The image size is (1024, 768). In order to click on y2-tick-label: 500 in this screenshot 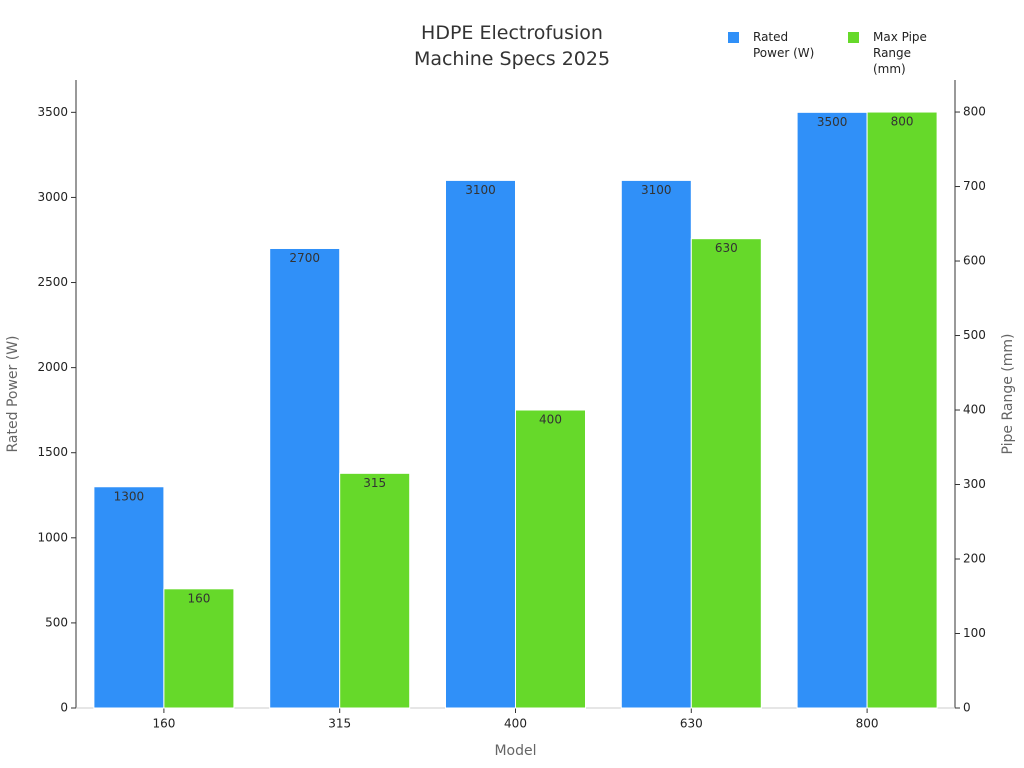, I will do `click(974, 335)`.